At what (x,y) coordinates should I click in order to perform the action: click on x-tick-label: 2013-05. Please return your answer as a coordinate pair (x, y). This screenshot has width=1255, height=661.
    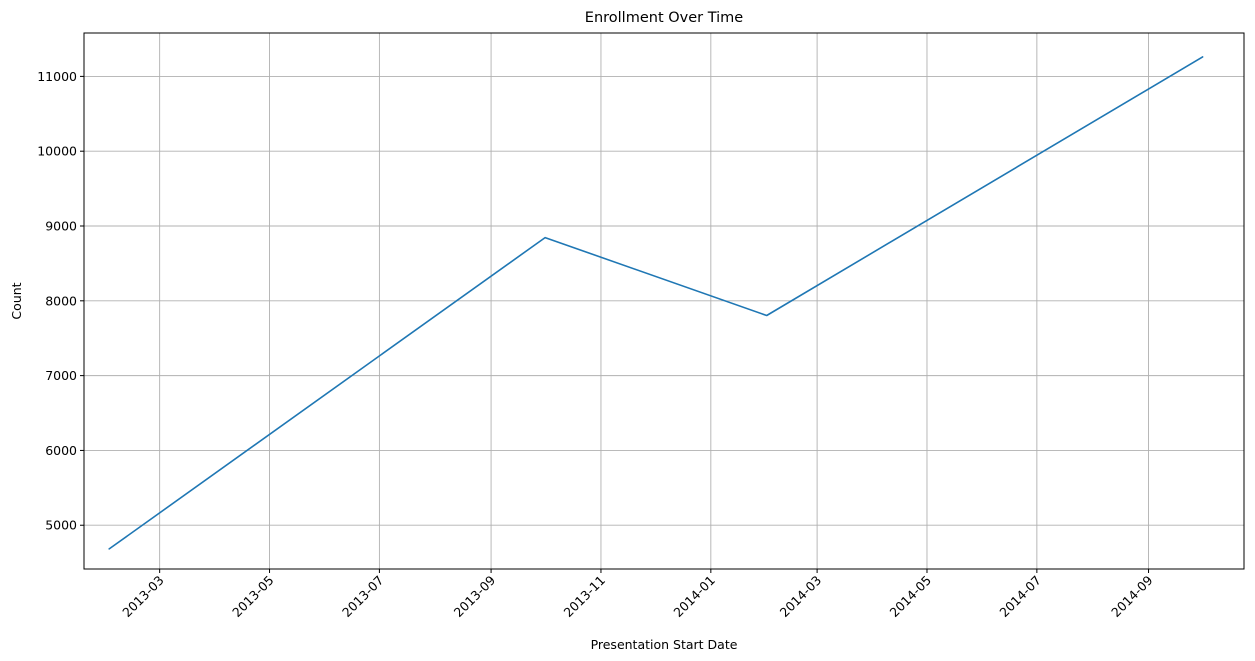
    Looking at the image, I should click on (253, 597).